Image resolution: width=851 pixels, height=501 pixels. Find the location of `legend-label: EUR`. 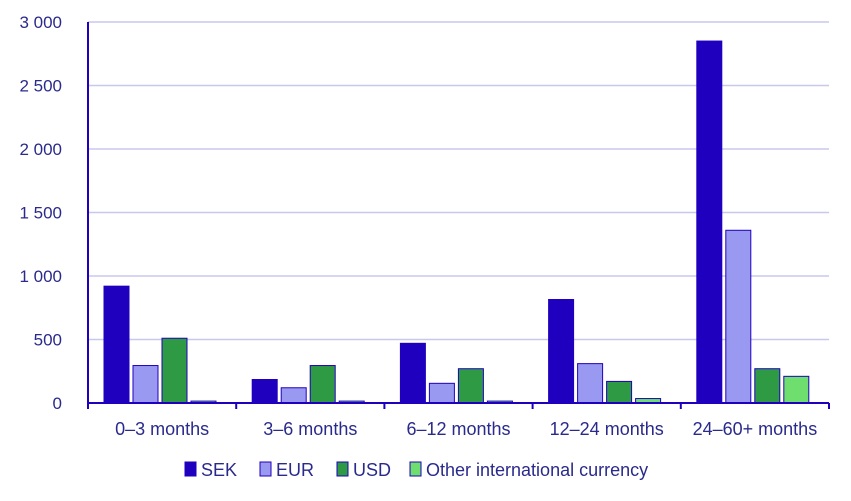

legend-label: EUR is located at coordinates (295, 470).